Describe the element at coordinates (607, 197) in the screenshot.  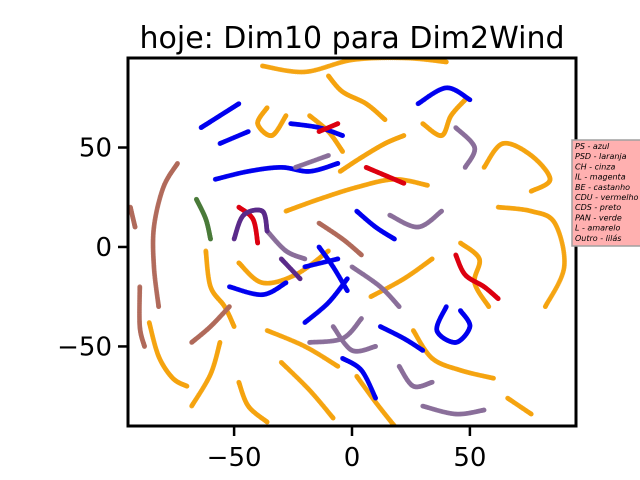
I see `legend-entry: CDU - vermelho` at that location.